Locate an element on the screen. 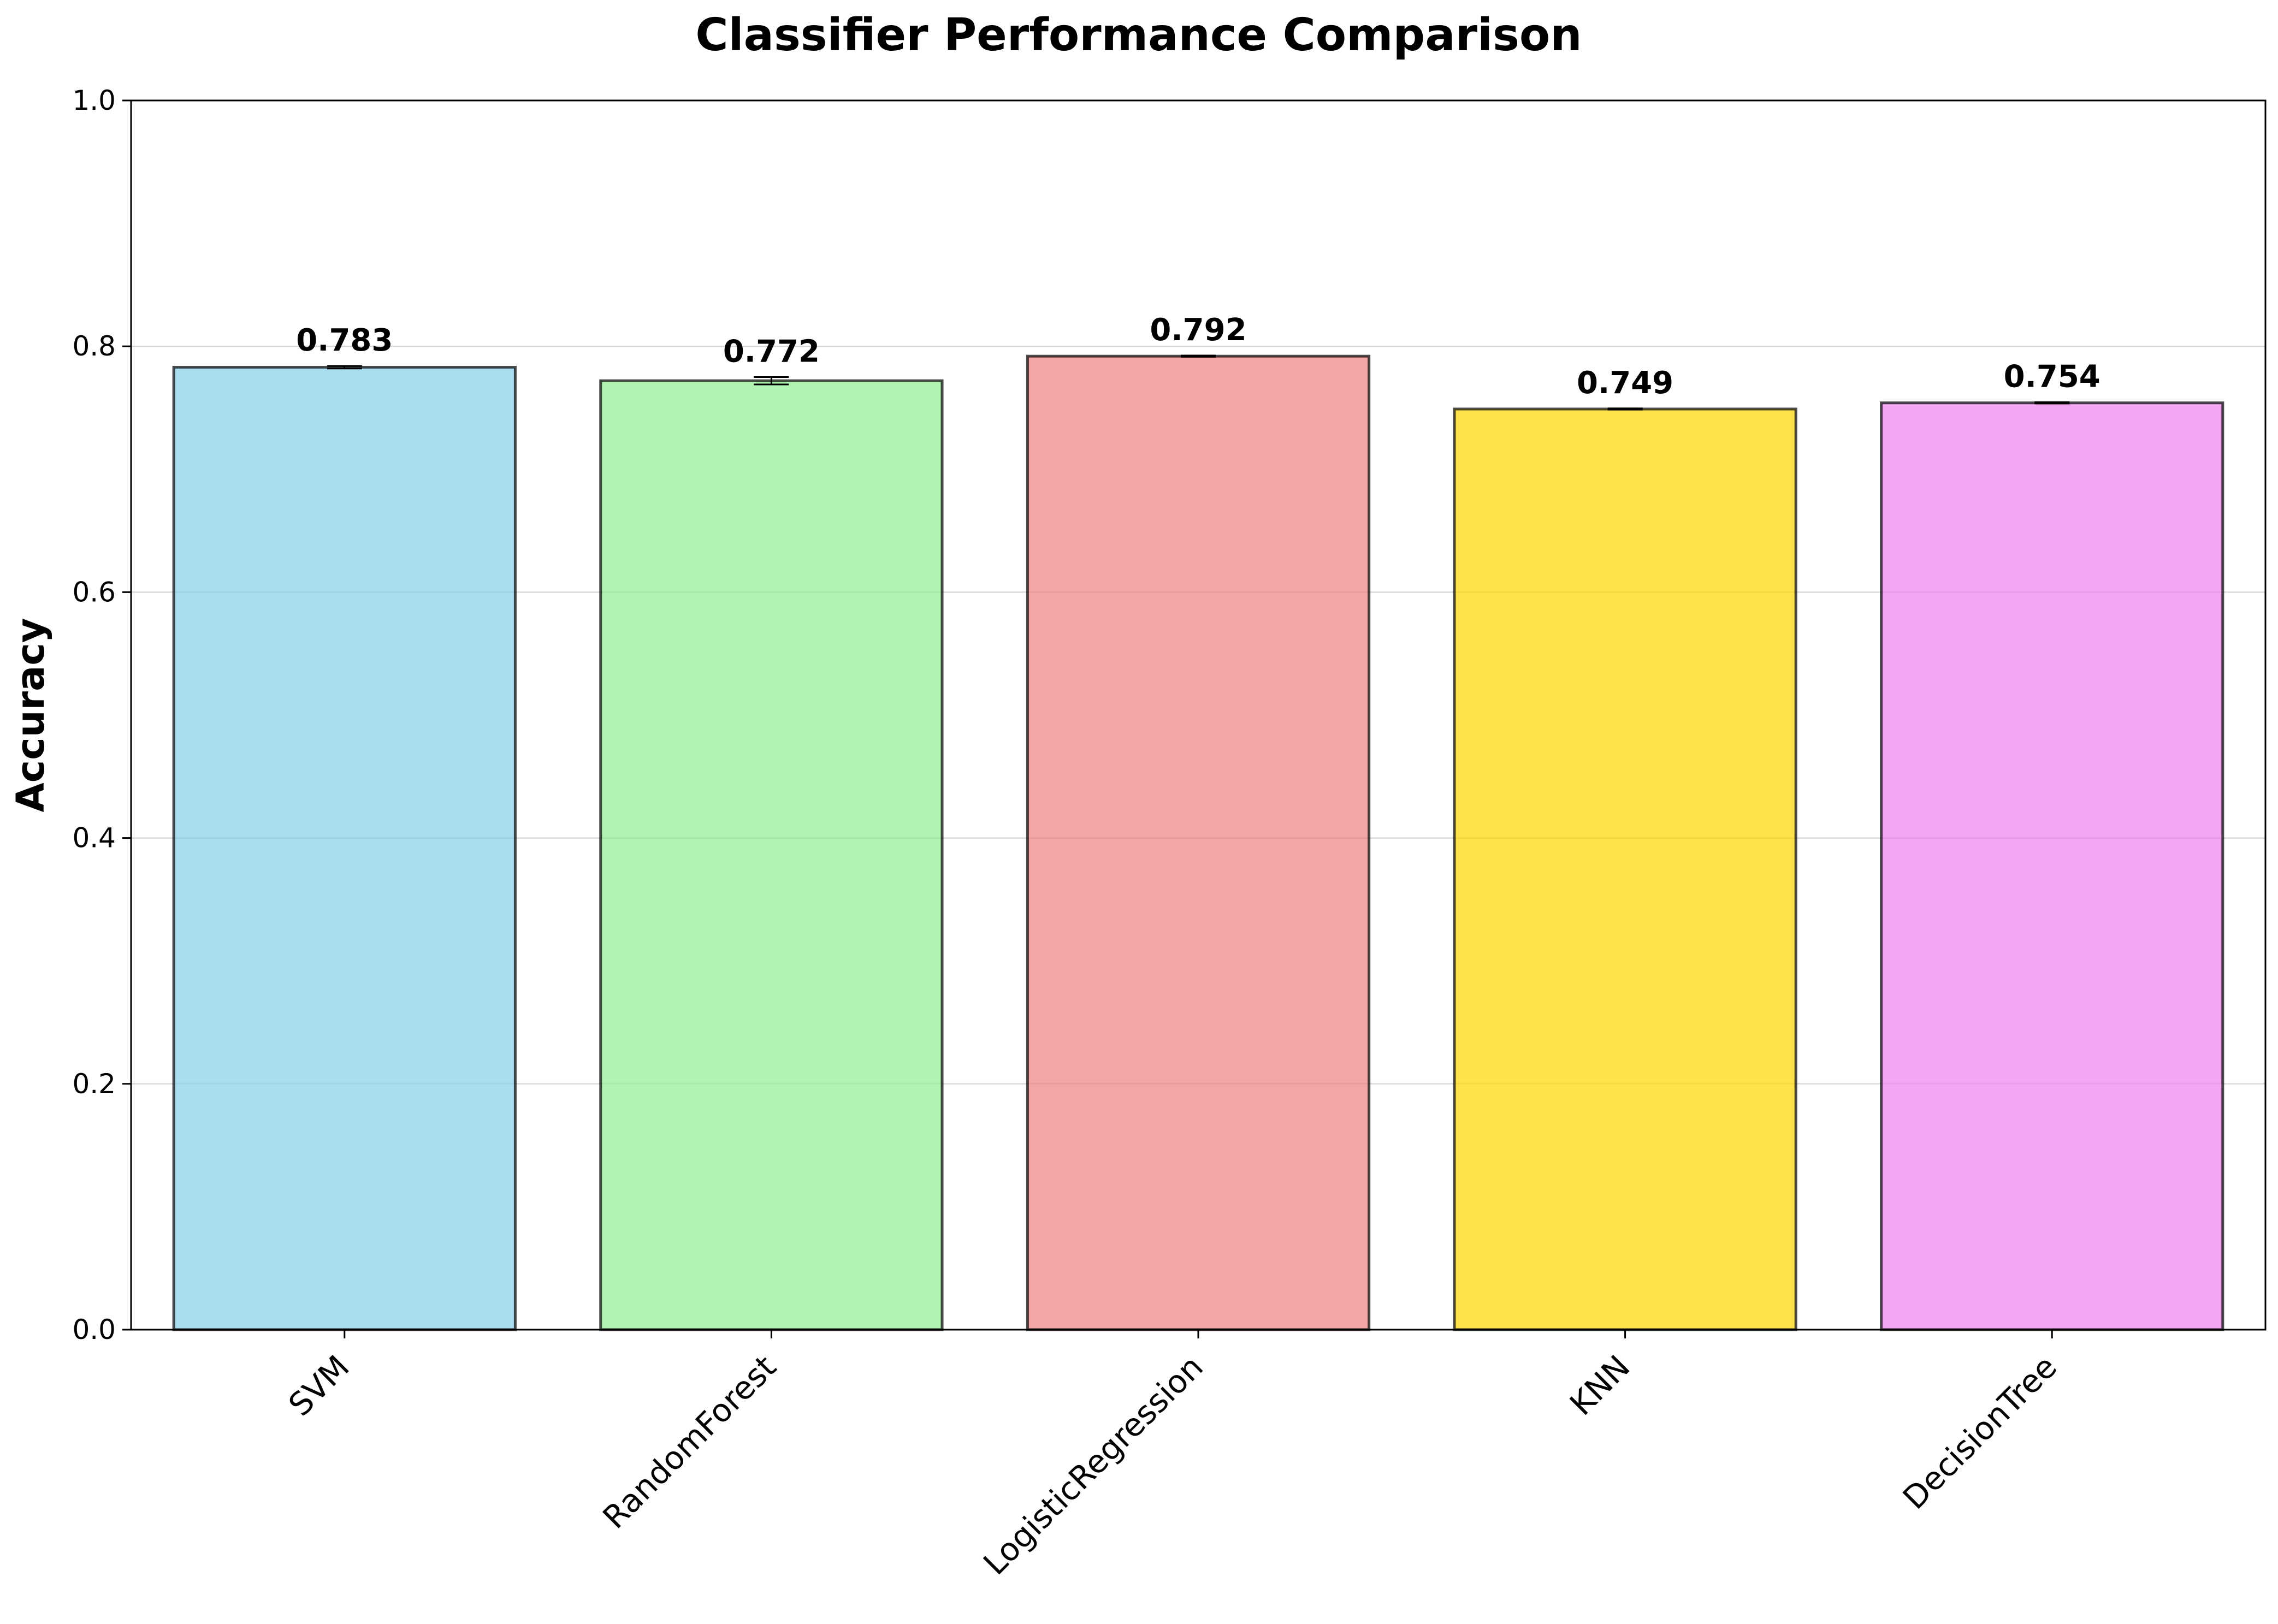 This screenshot has width=2278, height=1624. bar-decisiontree is located at coordinates (2052, 866).